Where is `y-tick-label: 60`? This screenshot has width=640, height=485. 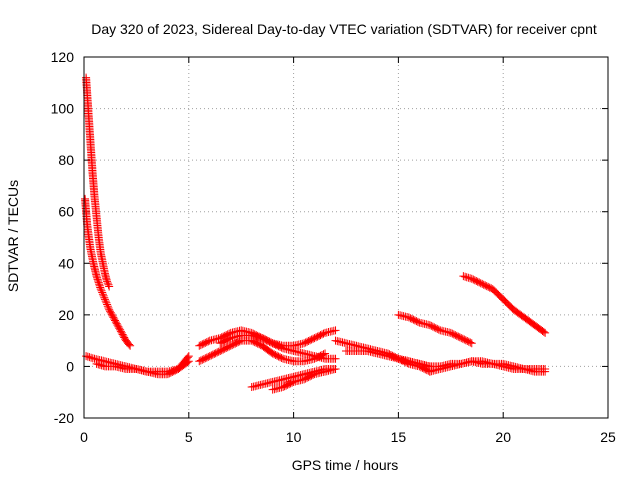
y-tick-label: 60 is located at coordinates (66, 212).